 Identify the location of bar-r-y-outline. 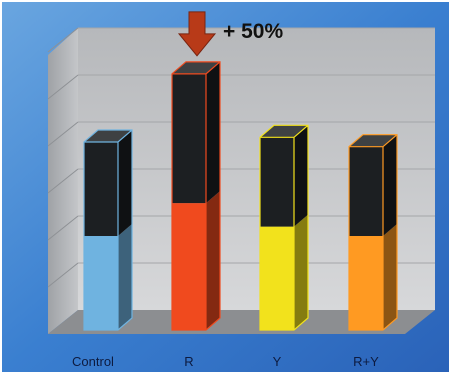
(373, 232).